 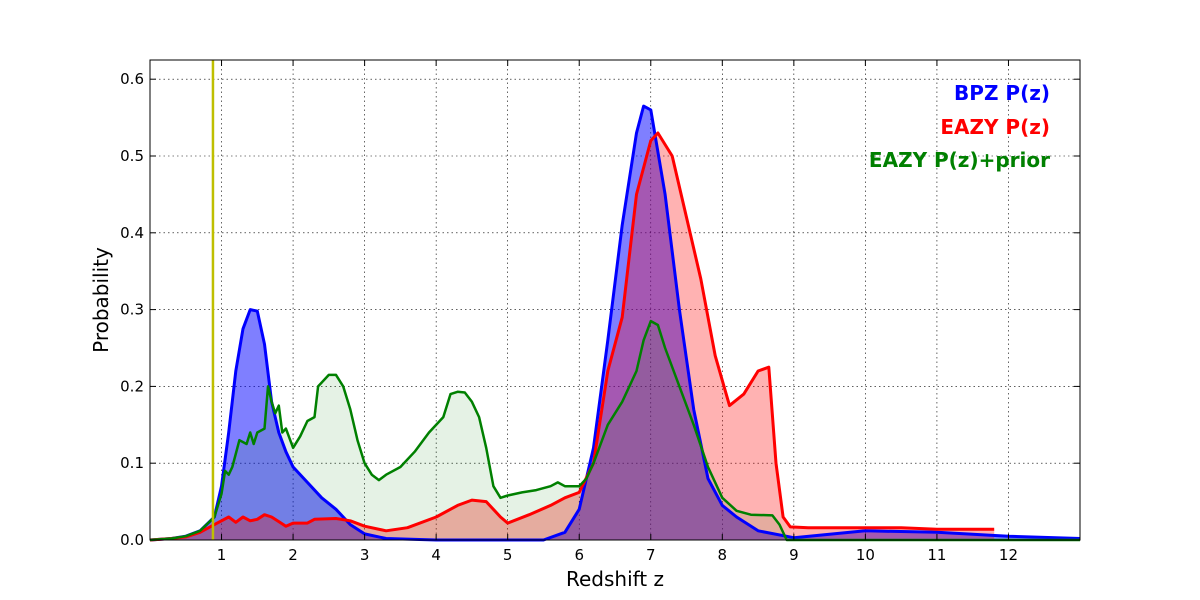 I want to click on y-tick-label: 0.3, so click(x=132, y=310).